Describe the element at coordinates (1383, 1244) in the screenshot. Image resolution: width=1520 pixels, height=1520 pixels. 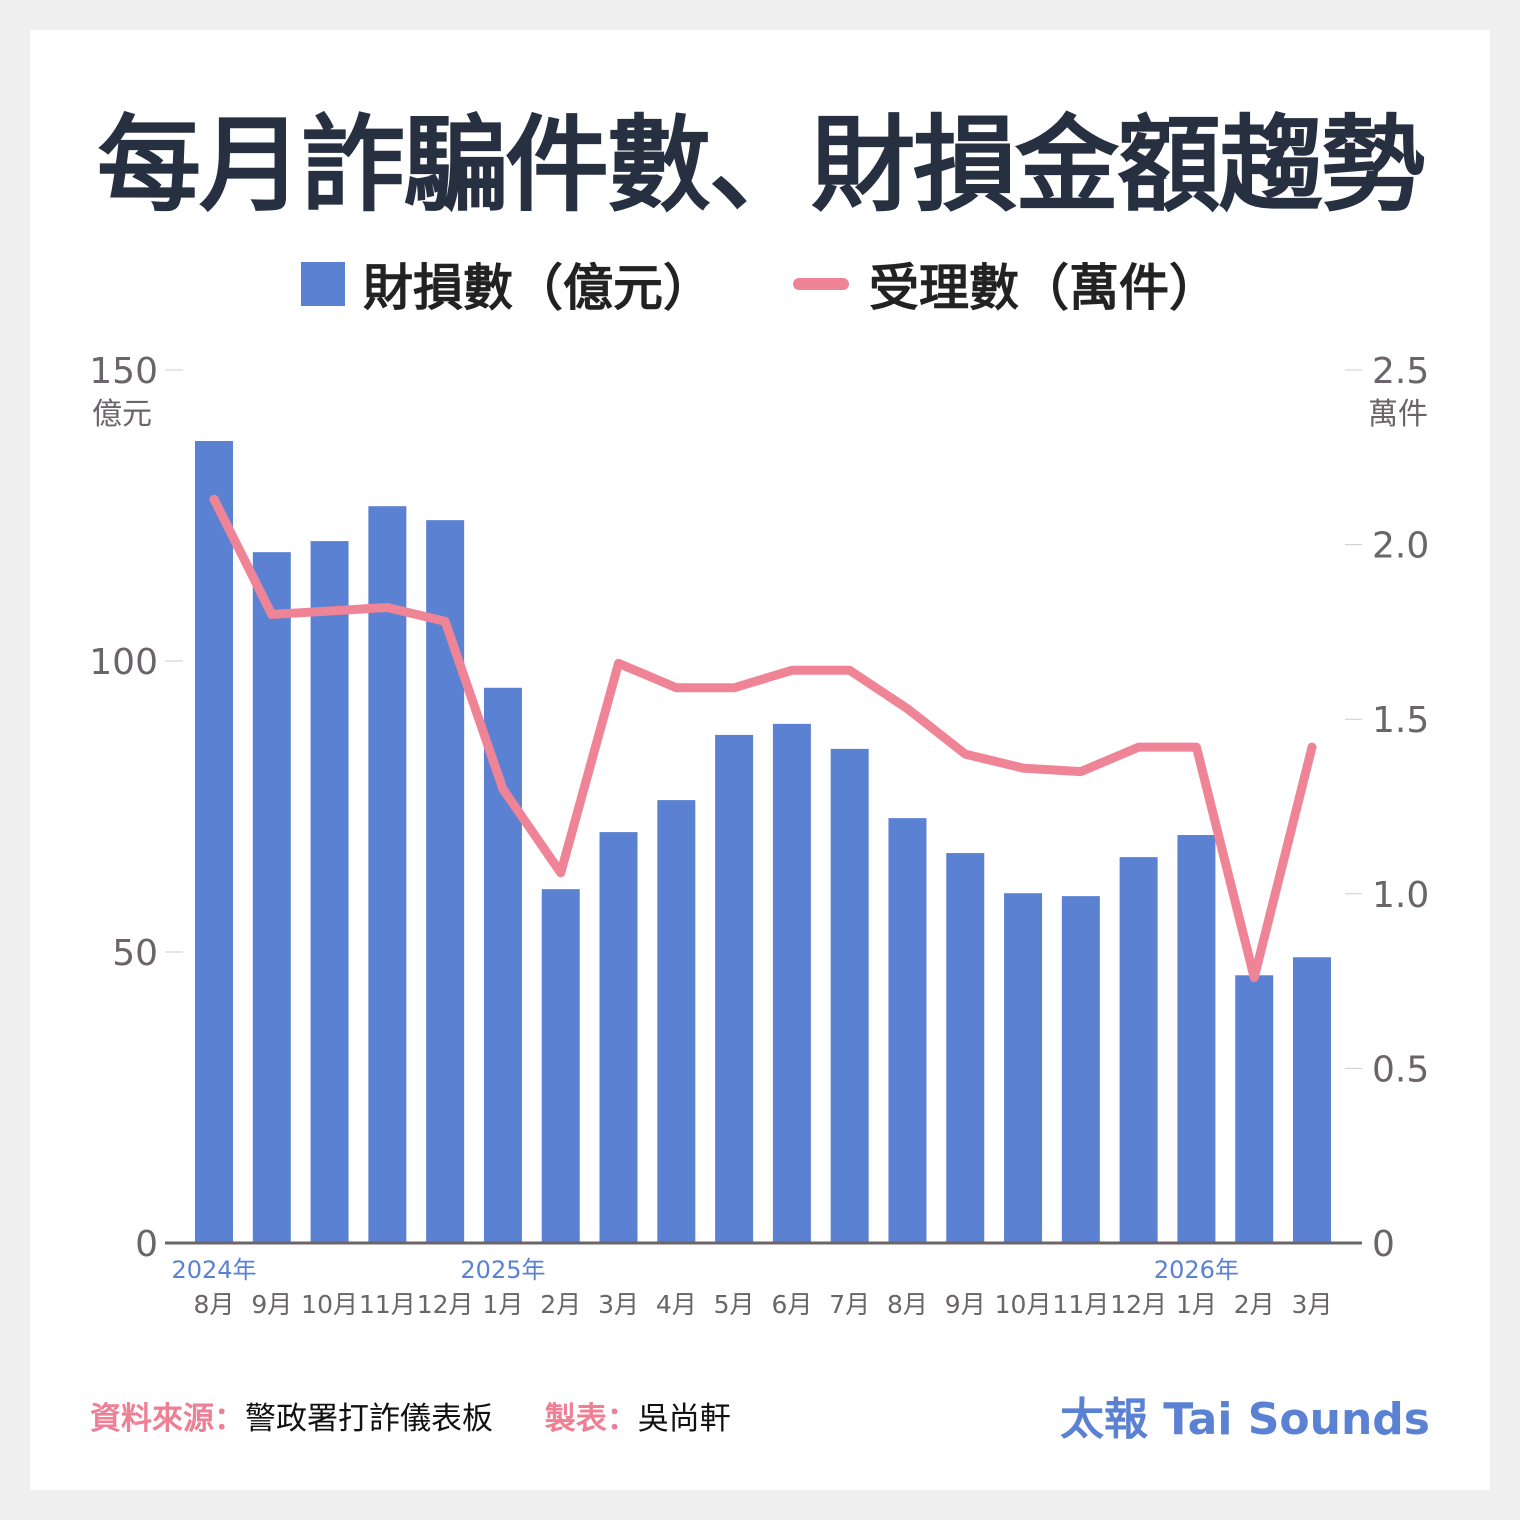
I see `right-tick-label: 0` at that location.